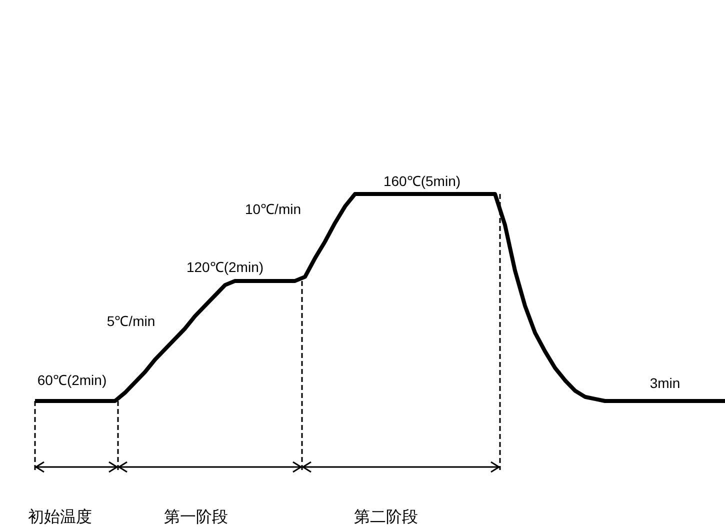 The width and height of the screenshot is (725, 527). What do you see at coordinates (131, 320) in the screenshot?
I see `annotation: 5℃/min` at bounding box center [131, 320].